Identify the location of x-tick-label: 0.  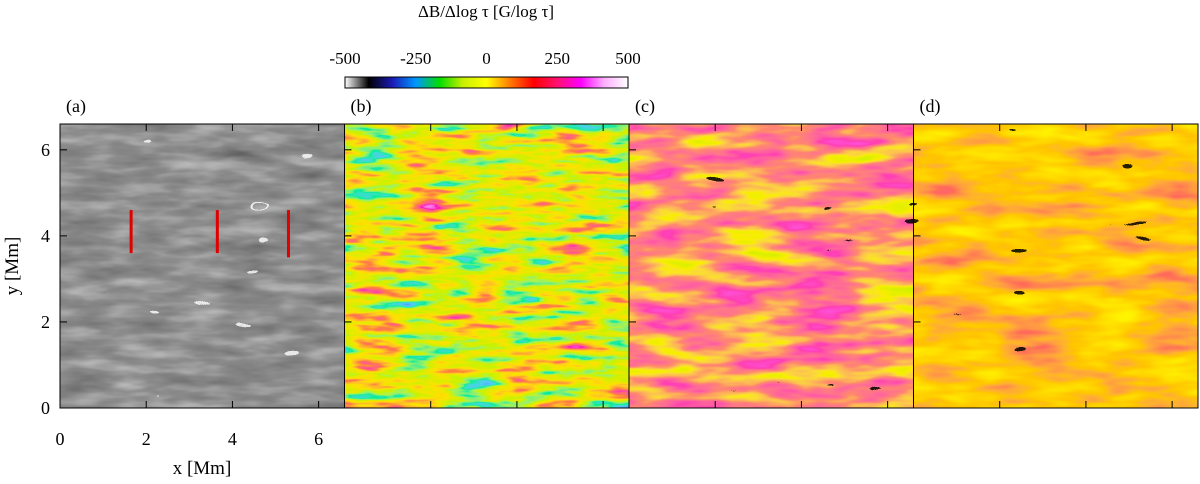
(60, 439).